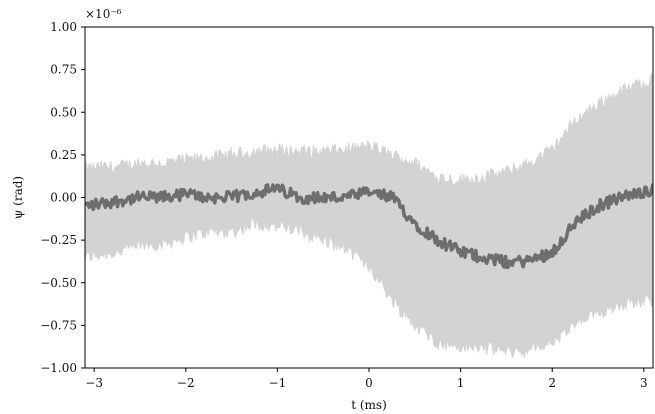 Image resolution: width=655 pixels, height=414 pixels. I want to click on x-axis-ticks: −3 −2 −1 0 1 2 3, so click(366, 379).